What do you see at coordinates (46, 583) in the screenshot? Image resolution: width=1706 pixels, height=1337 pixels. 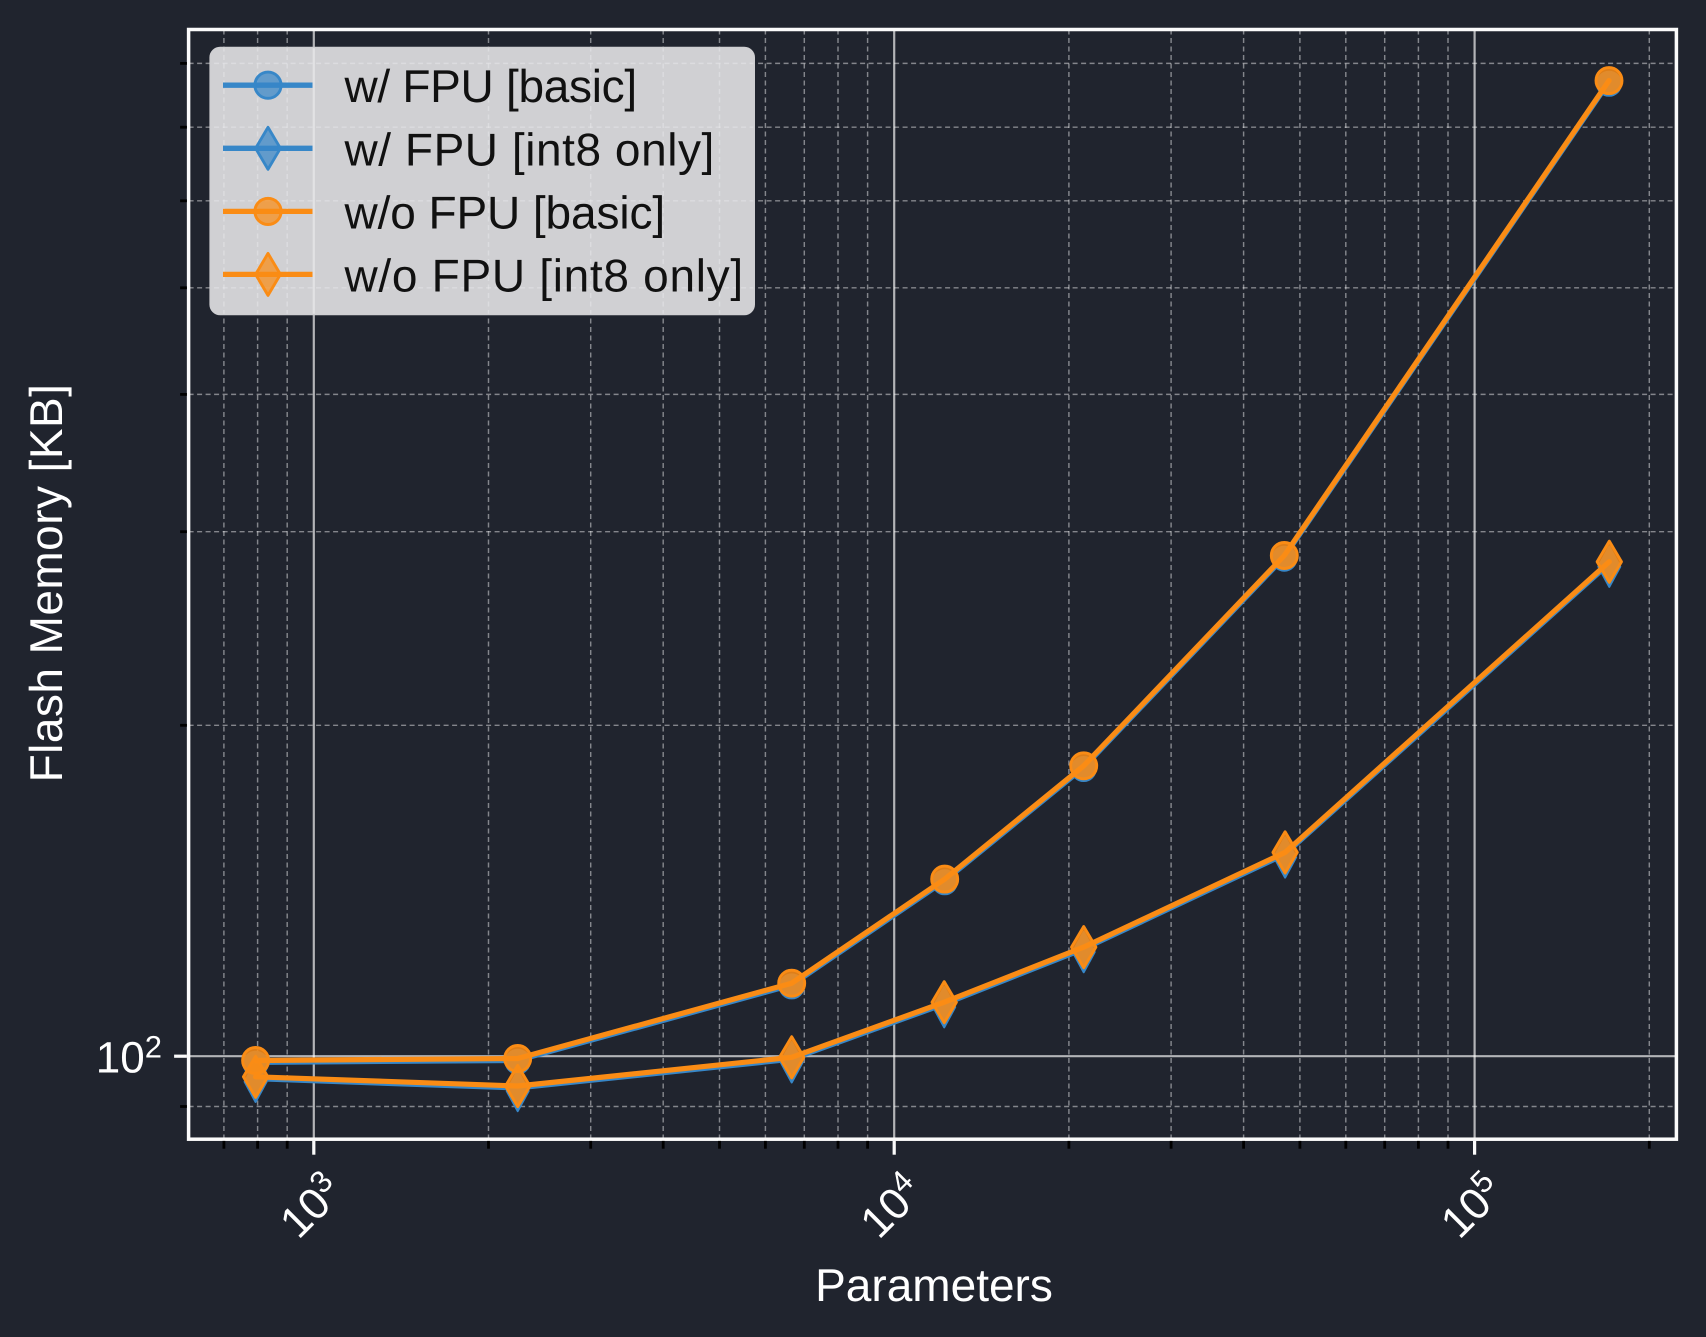 I see `svg-text: Flash Memory [KB]` at bounding box center [46, 583].